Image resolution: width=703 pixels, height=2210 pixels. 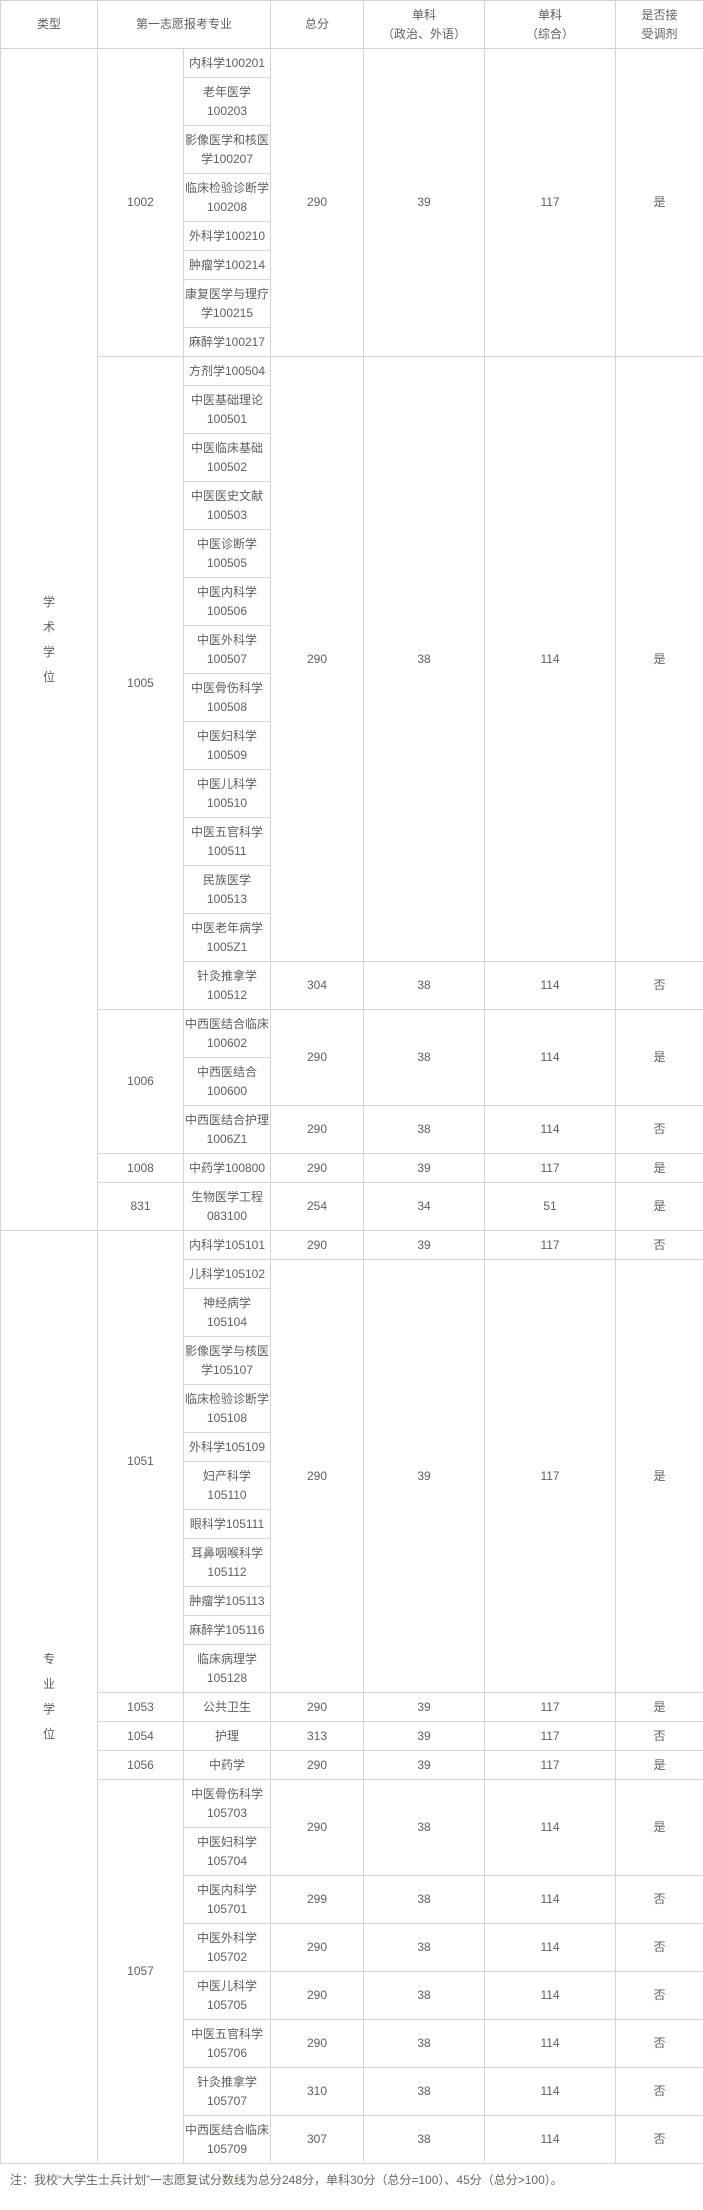 What do you see at coordinates (352, 1408) in the screenshot?
I see `table-row: 临床检验诊断学 105108` at bounding box center [352, 1408].